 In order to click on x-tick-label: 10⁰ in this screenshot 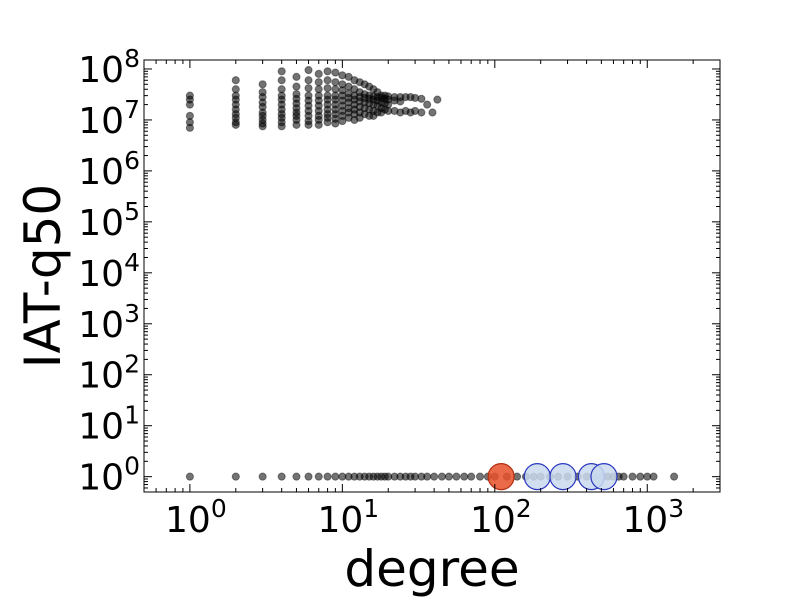, I will do `click(196, 517)`.